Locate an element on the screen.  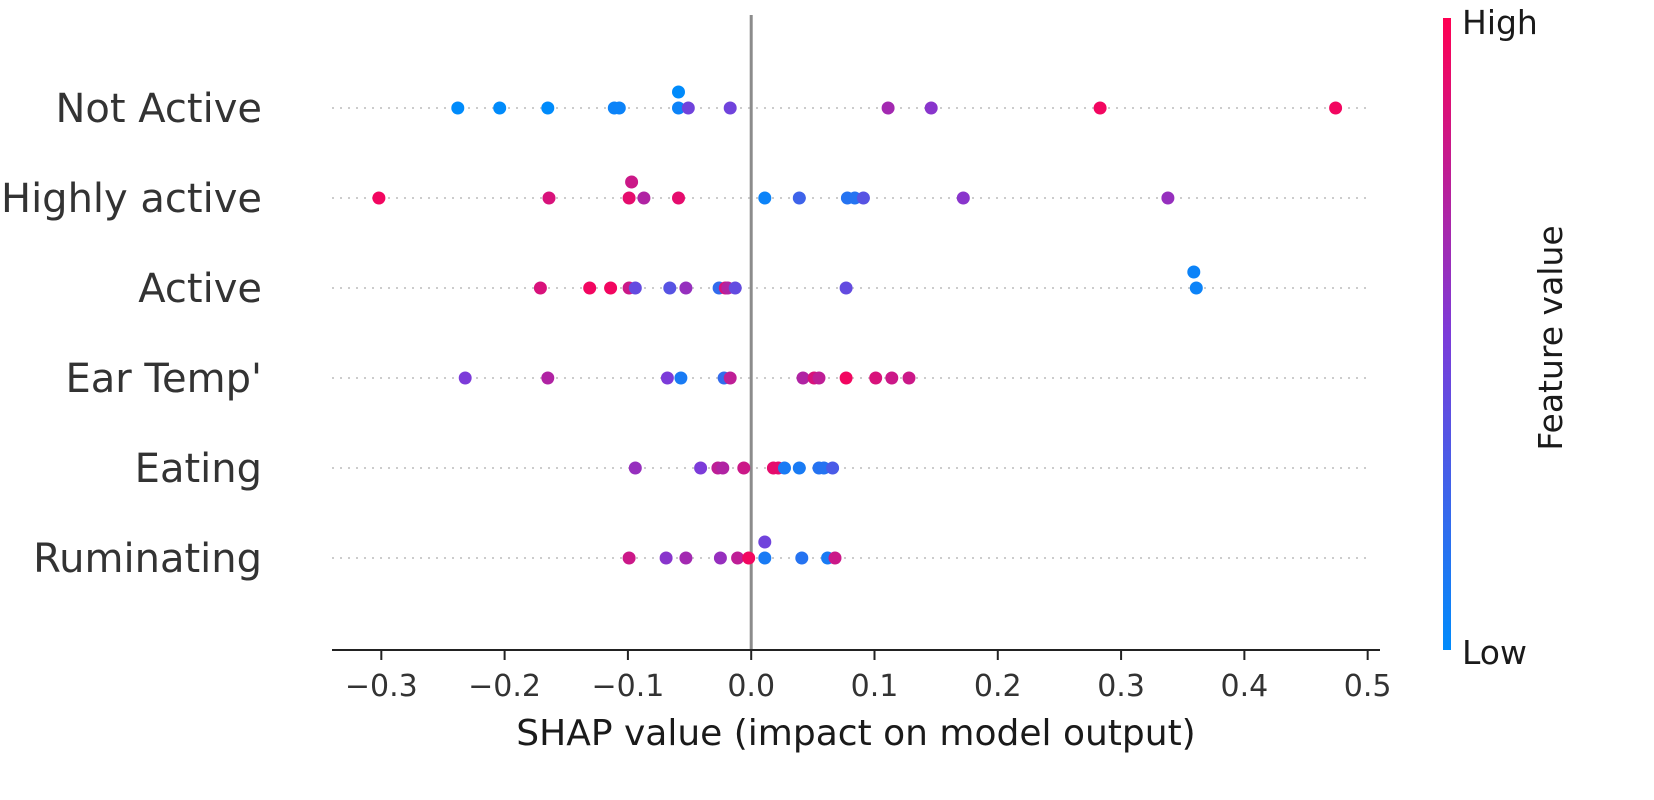
feature-label: Ear Temp' is located at coordinates (163, 379).